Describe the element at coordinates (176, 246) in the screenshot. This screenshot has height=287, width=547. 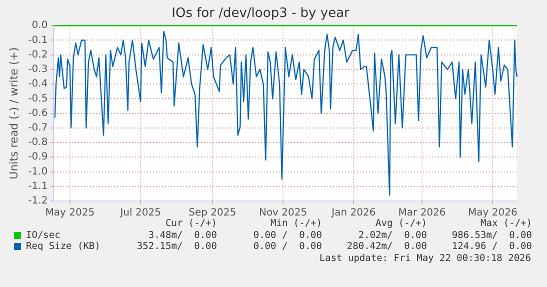
I see `text: 352.15m/ 0.00` at that location.